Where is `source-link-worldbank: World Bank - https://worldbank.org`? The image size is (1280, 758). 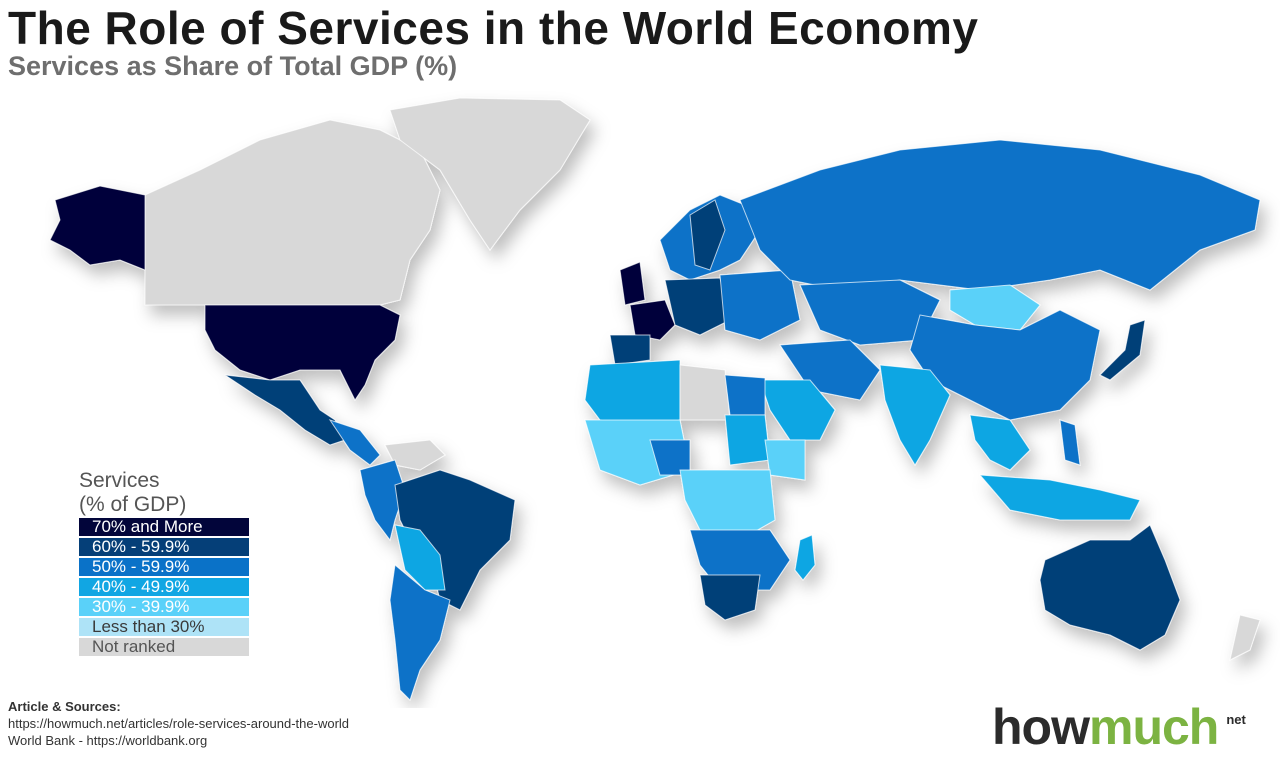
source-link-worldbank: World Bank - https://worldbank.org is located at coordinates (108, 740).